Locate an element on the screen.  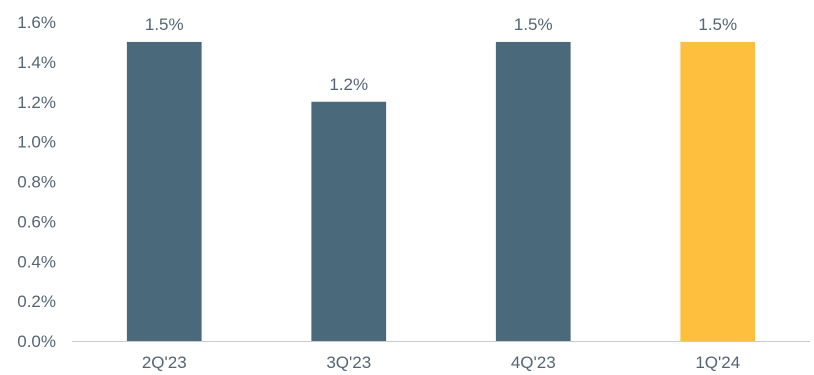
y-tick-label: 0.2% is located at coordinates (36, 301).